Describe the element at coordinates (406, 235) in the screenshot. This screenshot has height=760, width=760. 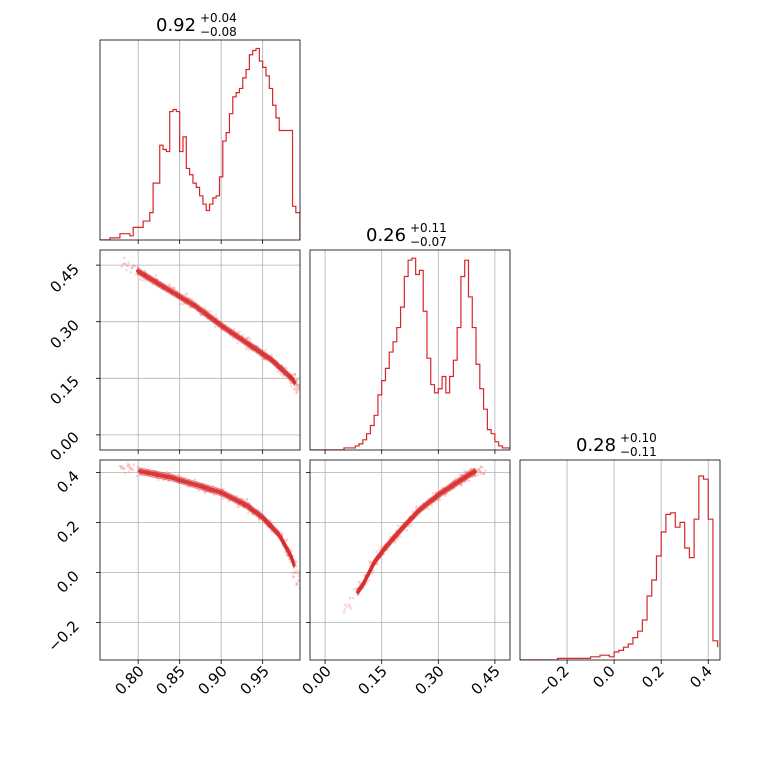
I see `title-param-1: 0.26 +0.11 −0.07` at that location.